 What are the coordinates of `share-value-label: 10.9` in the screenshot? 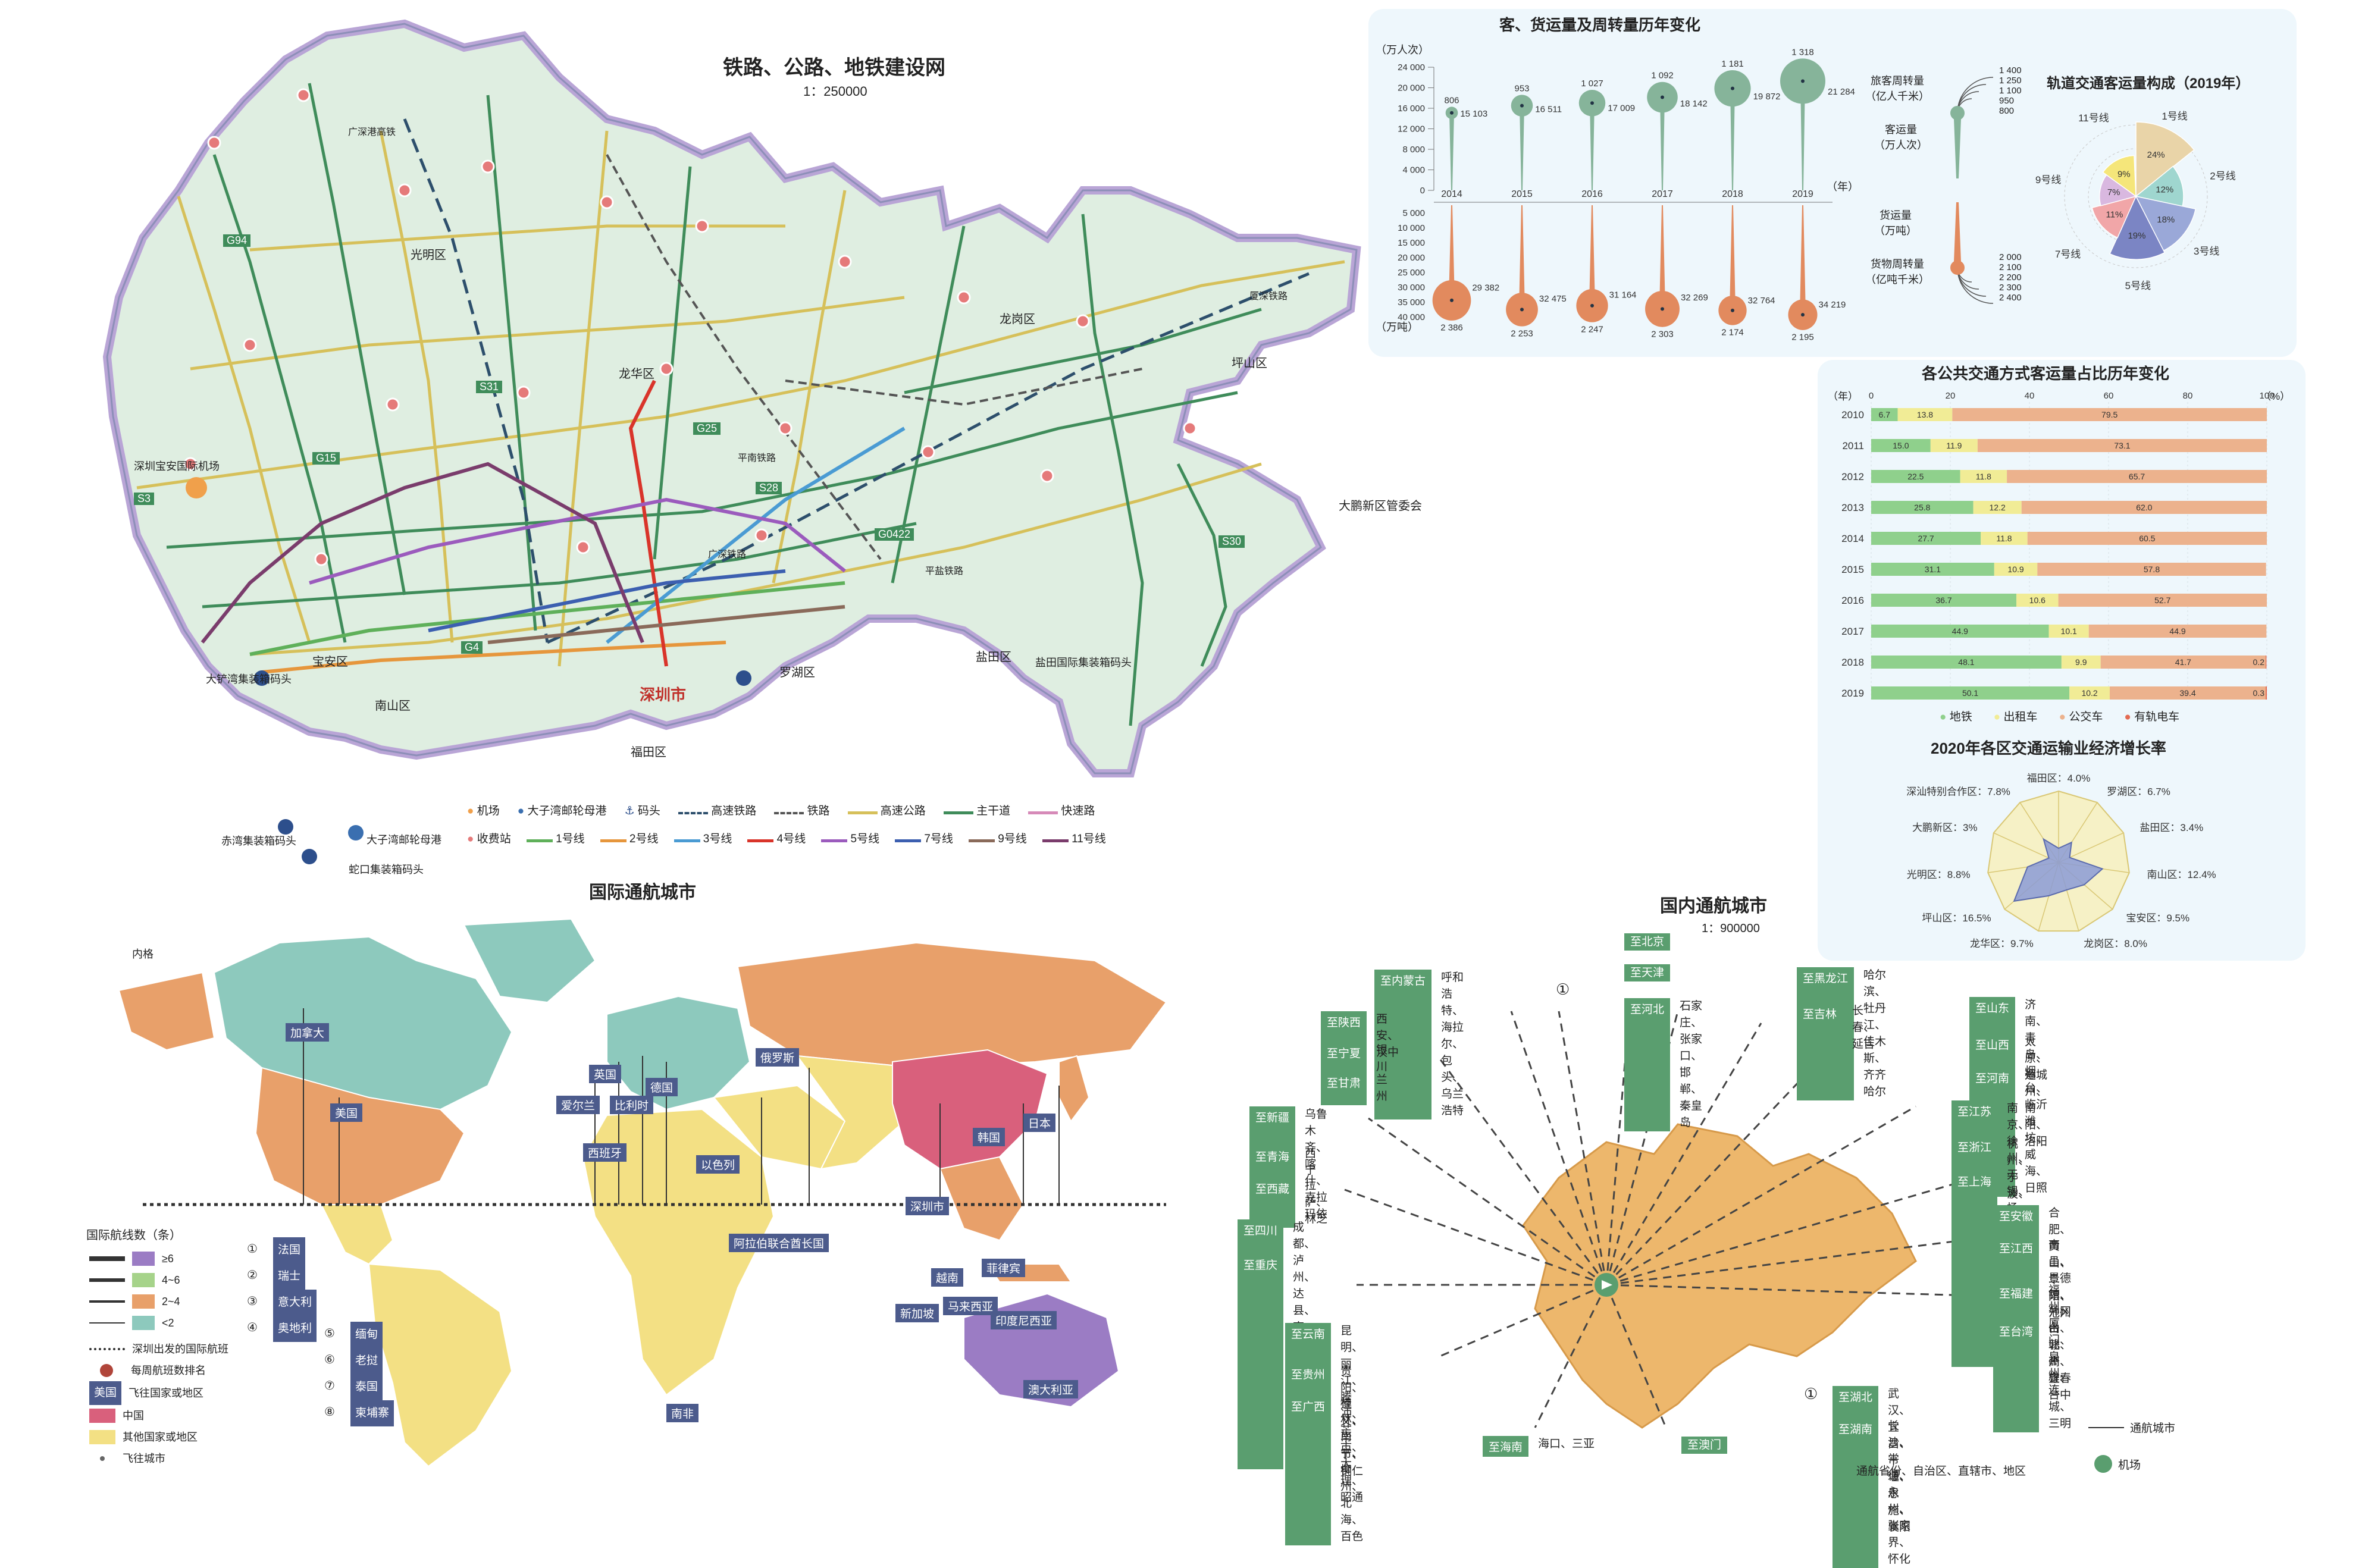 It's located at (2015, 569).